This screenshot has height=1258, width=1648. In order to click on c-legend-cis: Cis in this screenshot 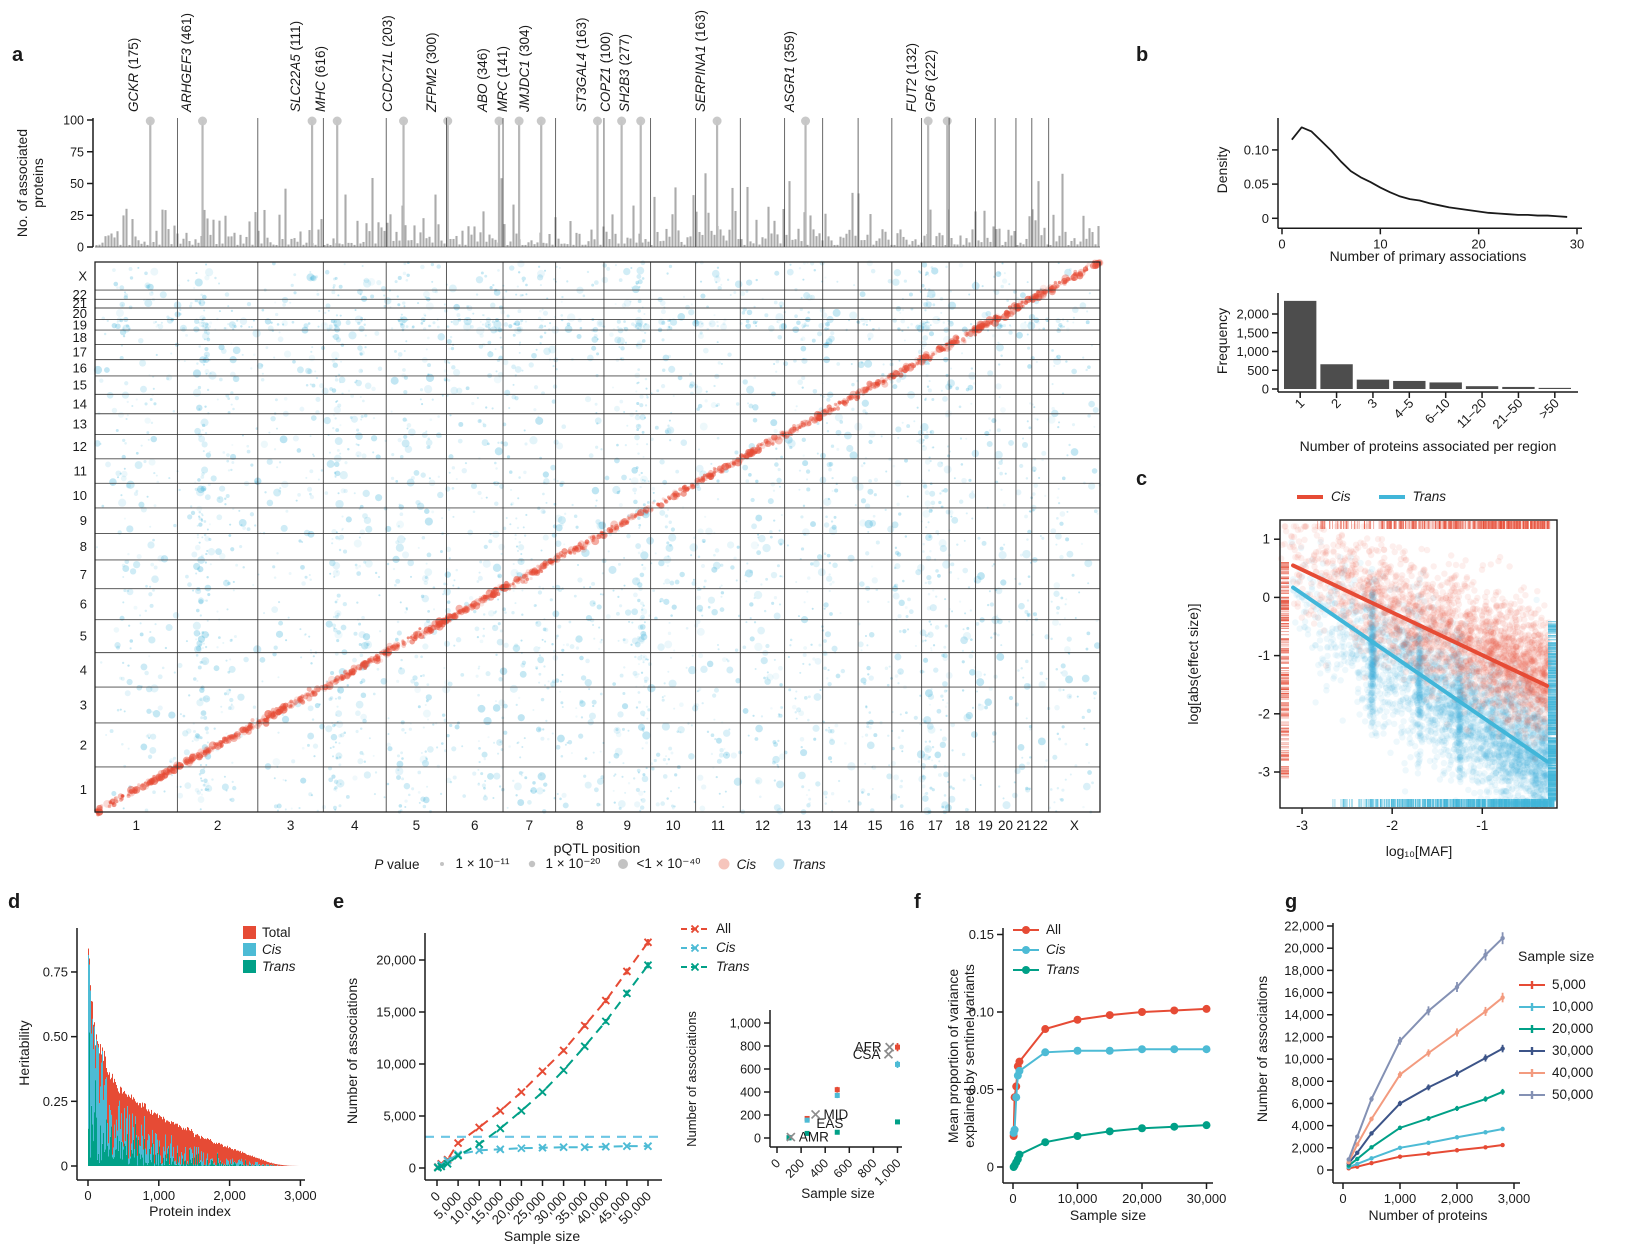, I will do `click(1323, 496)`.